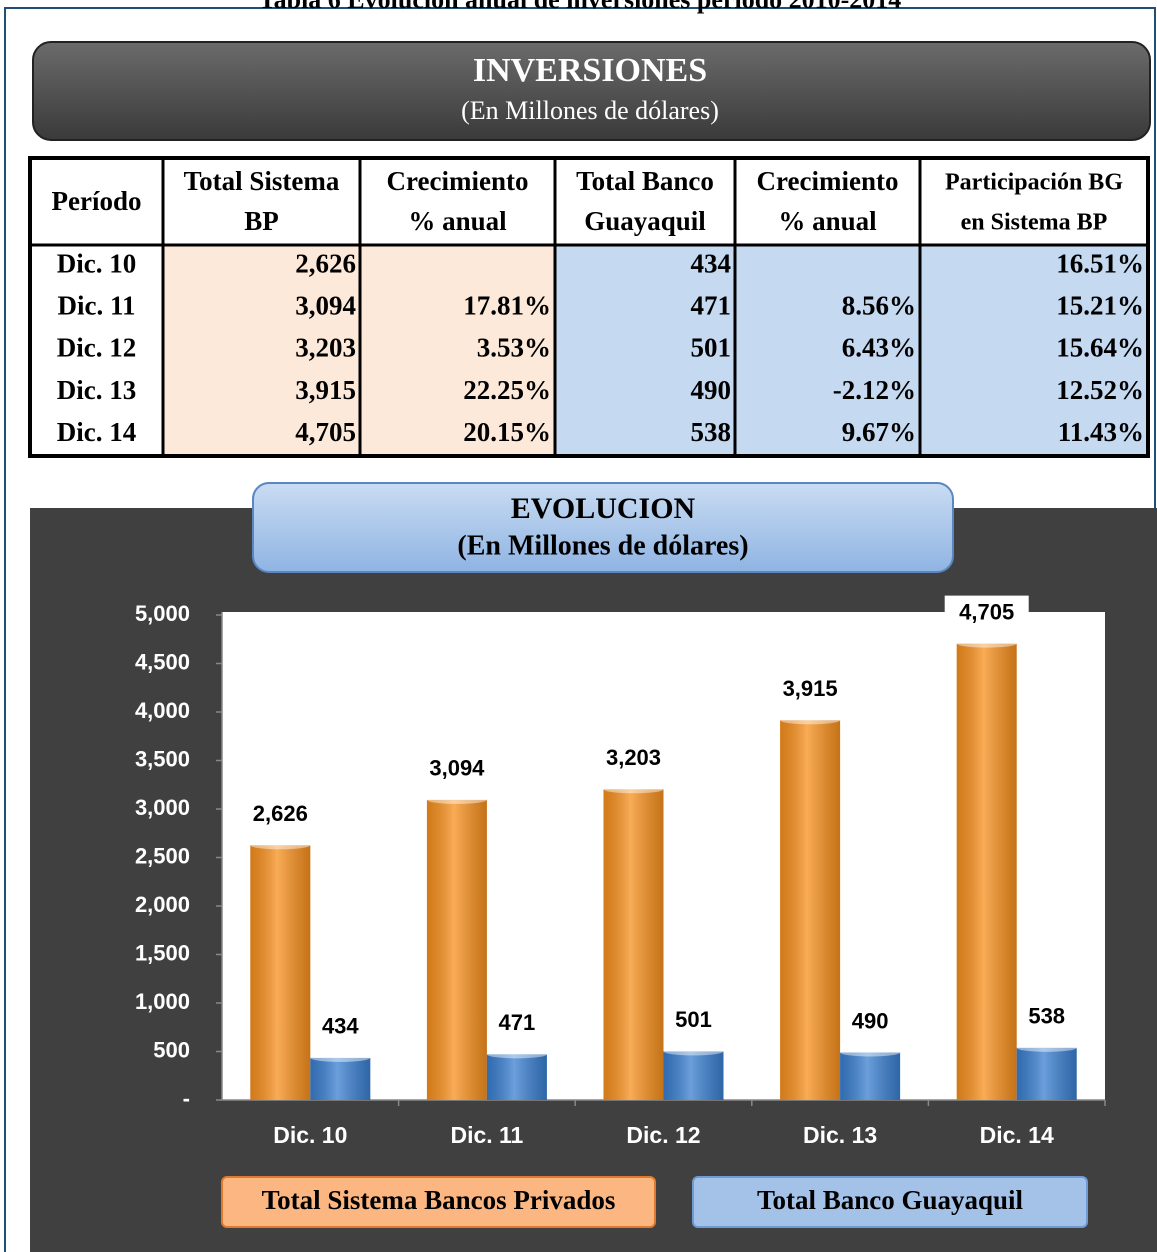 The image size is (1157, 1252). I want to click on table-cell: 501, so click(711, 348).